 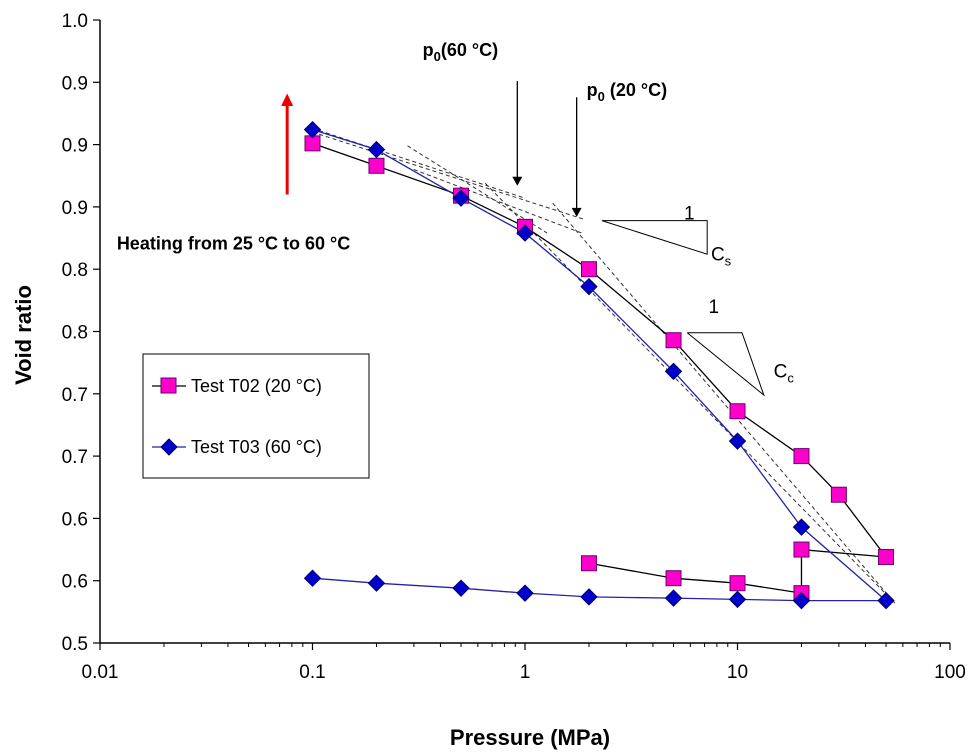 What do you see at coordinates (713, 307) in the screenshot?
I see `annotation-slope-one-cc: 1` at bounding box center [713, 307].